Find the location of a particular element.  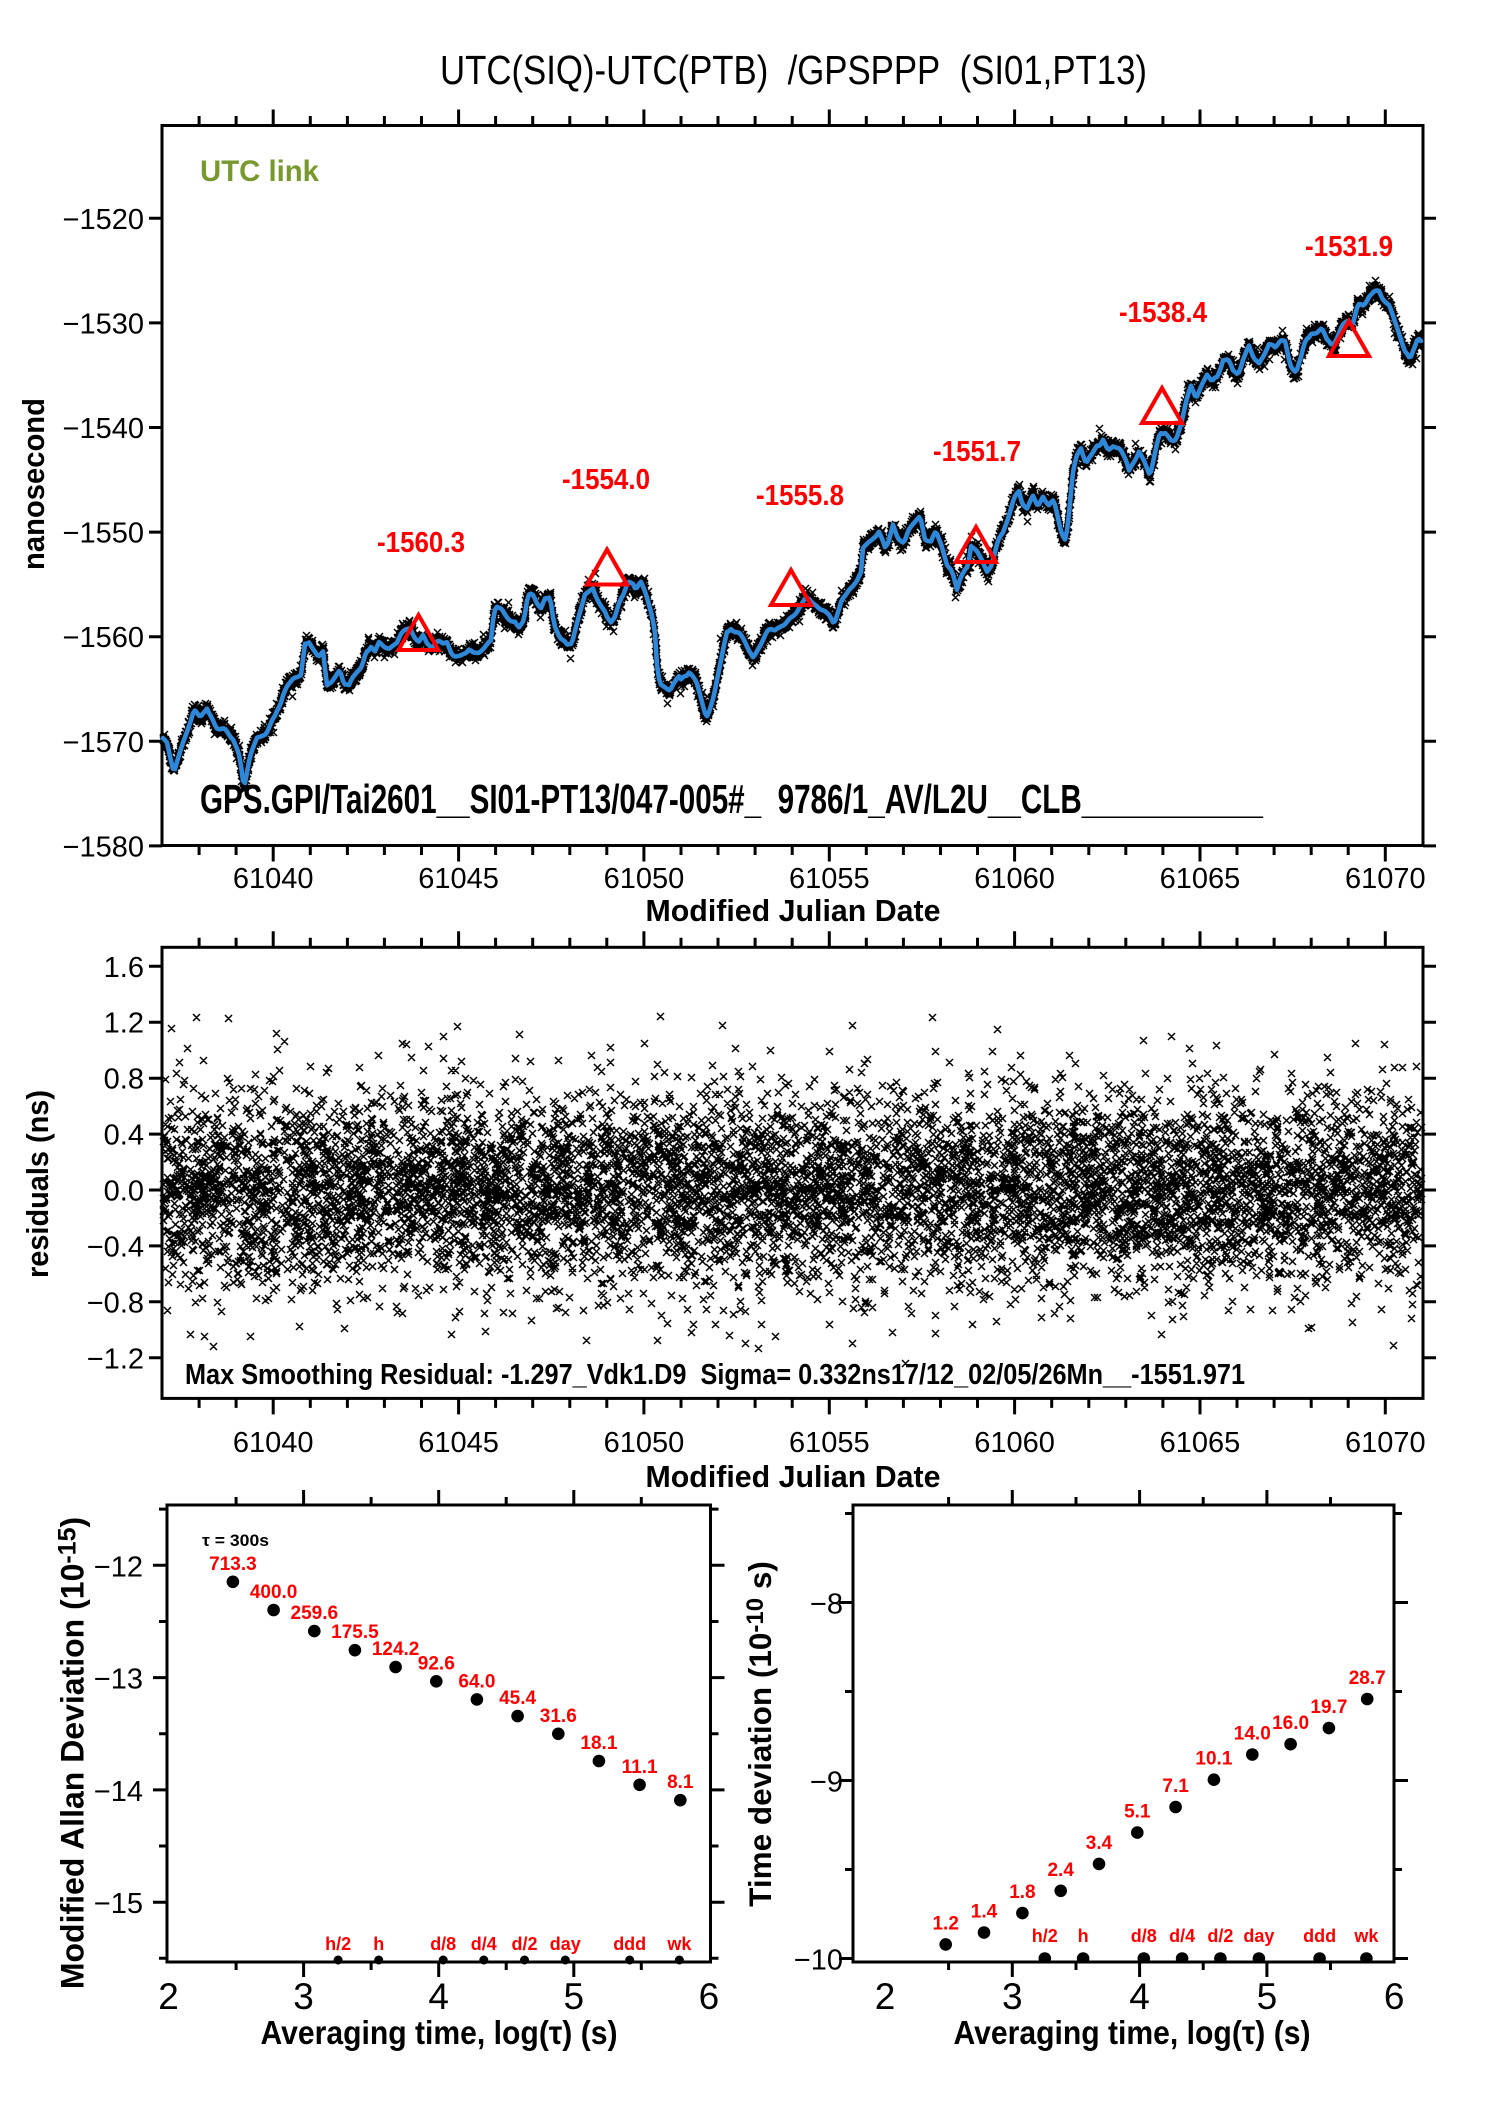

svg-text: −1580 is located at coordinates (103, 847).